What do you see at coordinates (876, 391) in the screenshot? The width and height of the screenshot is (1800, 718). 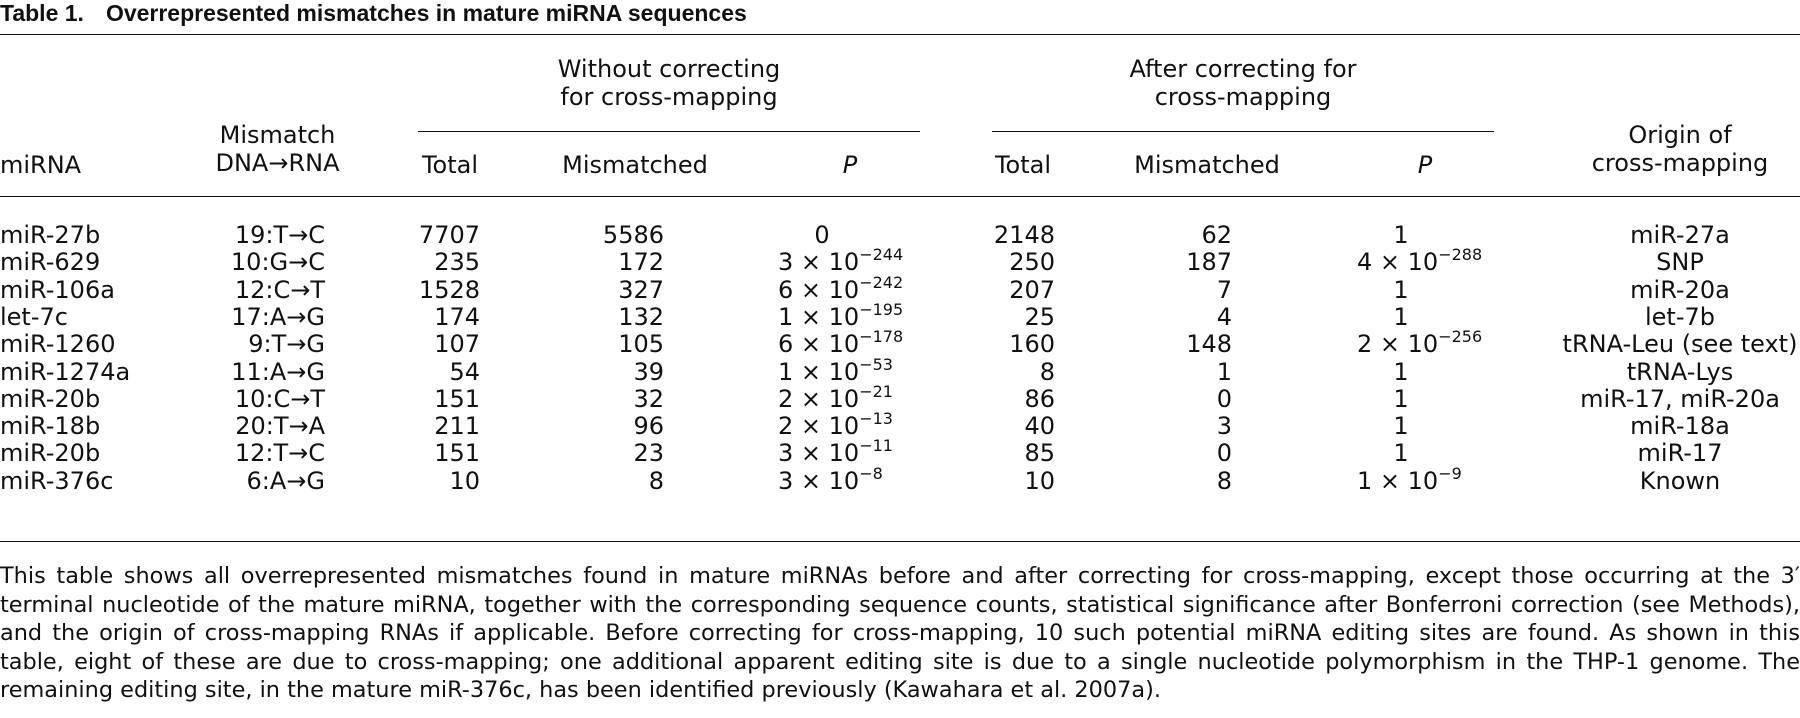 I see `cell-p-without-exponent: −21` at bounding box center [876, 391].